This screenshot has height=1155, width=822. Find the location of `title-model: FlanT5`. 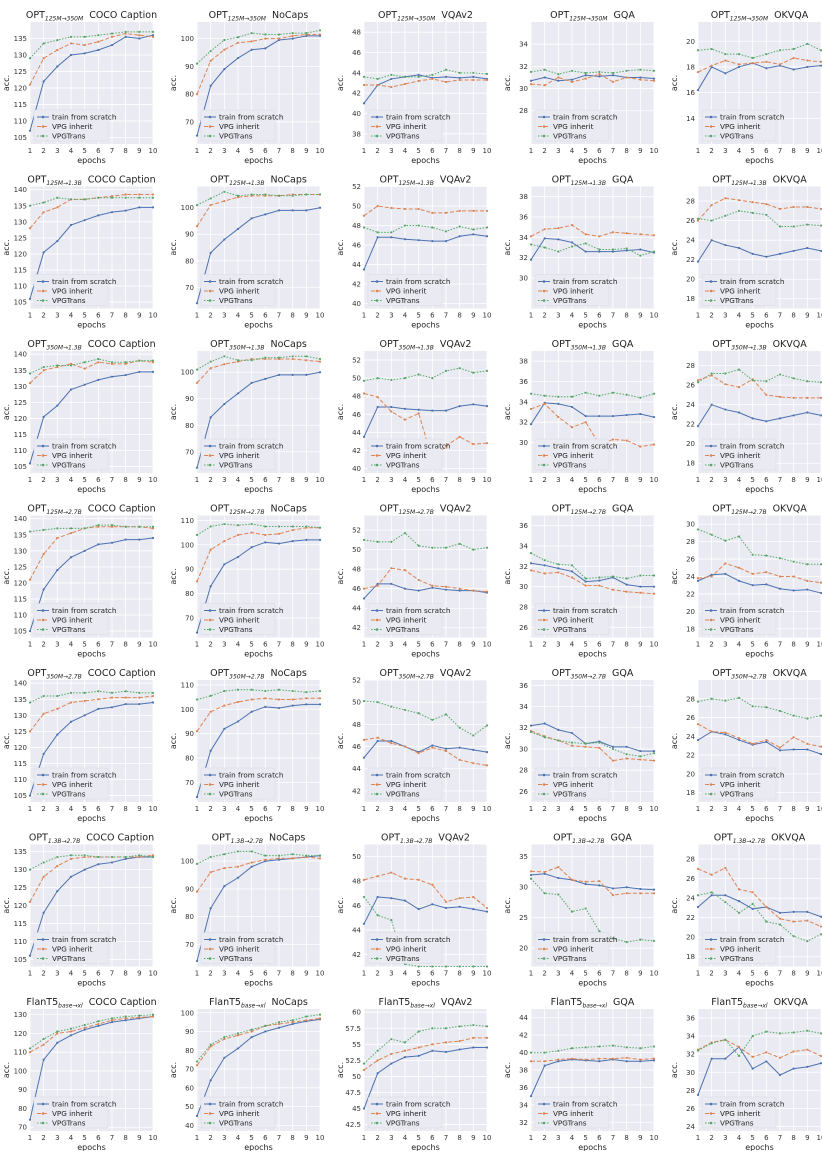

title-model: FlanT5 is located at coordinates (225, 1002).